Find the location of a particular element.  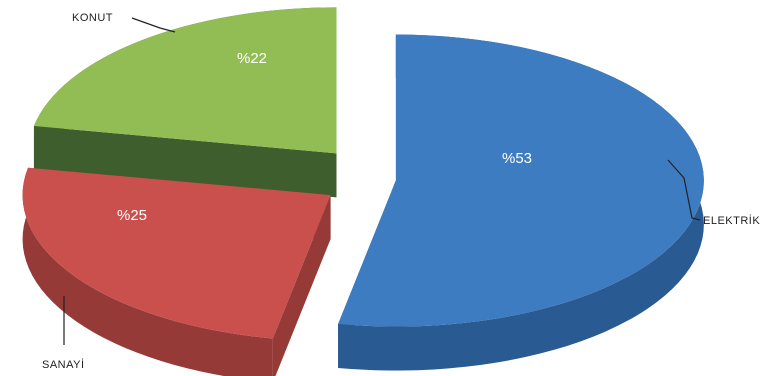

slice-label-konut: %22 is located at coordinates (252, 58).